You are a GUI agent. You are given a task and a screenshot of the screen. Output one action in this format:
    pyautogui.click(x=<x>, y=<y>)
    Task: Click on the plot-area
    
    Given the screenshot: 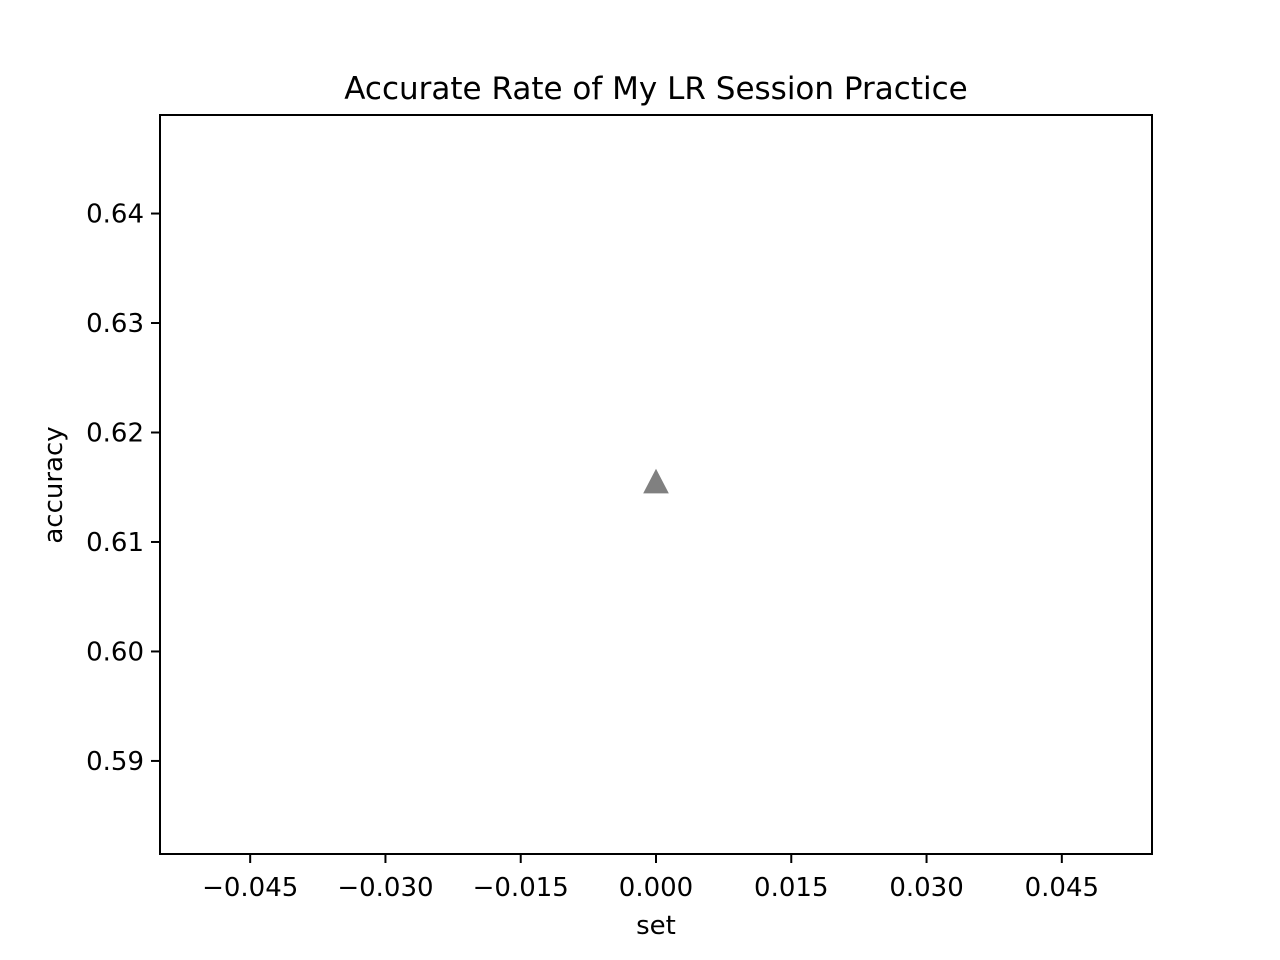 What is the action you would take?
    pyautogui.click(x=656, y=481)
    